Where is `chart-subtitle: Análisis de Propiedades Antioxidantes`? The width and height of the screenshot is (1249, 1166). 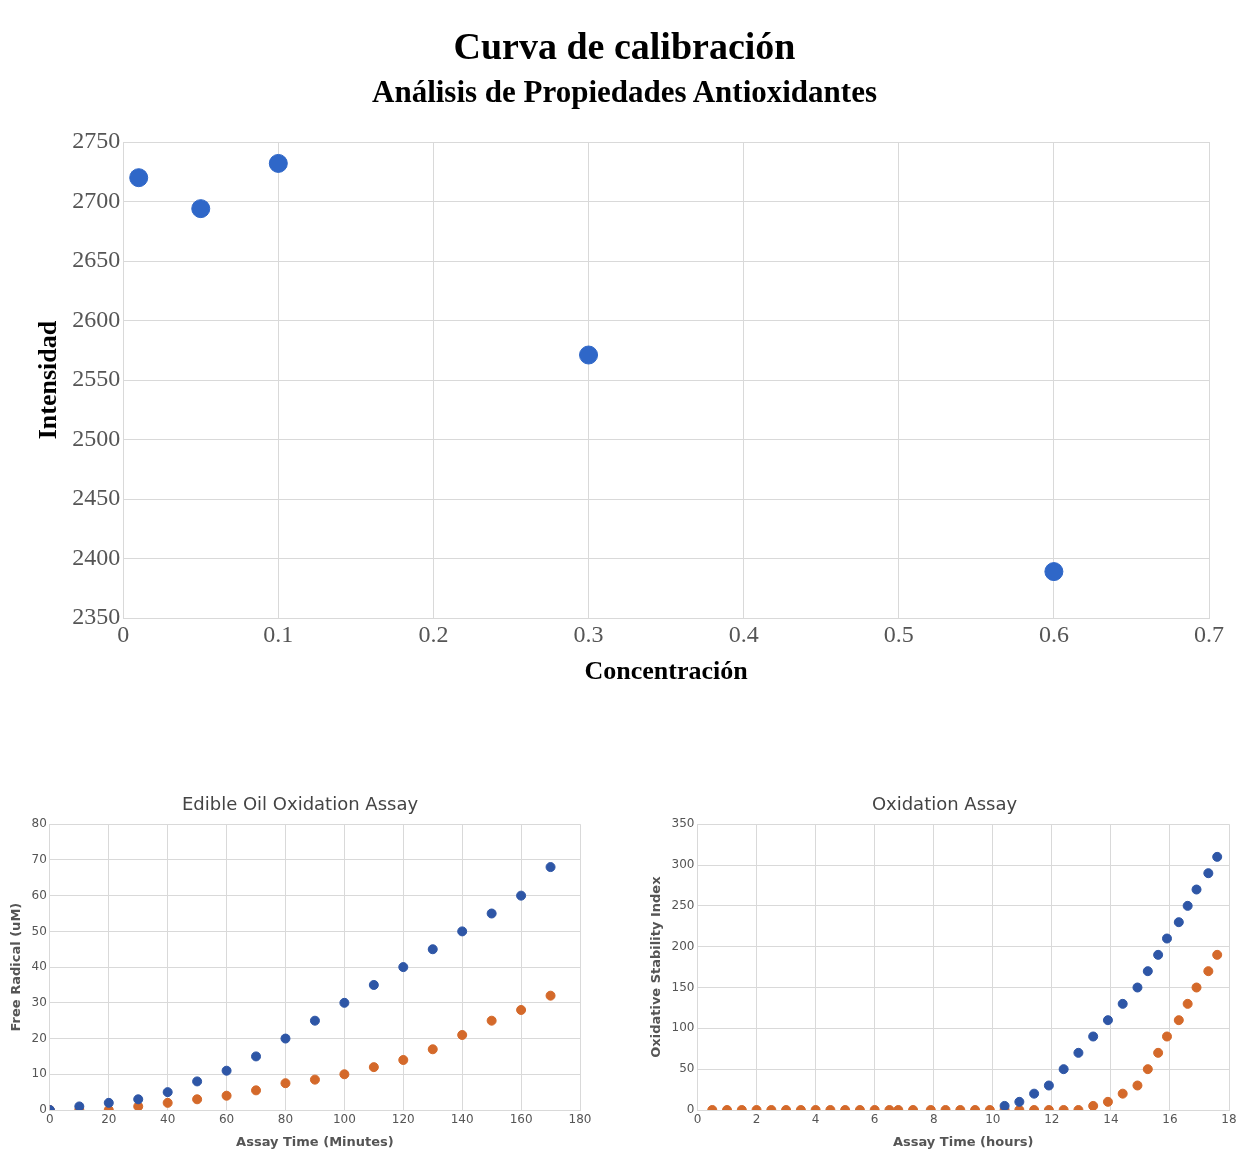 chart-subtitle: Análisis de Propiedades Antioxidantes is located at coordinates (624, 92).